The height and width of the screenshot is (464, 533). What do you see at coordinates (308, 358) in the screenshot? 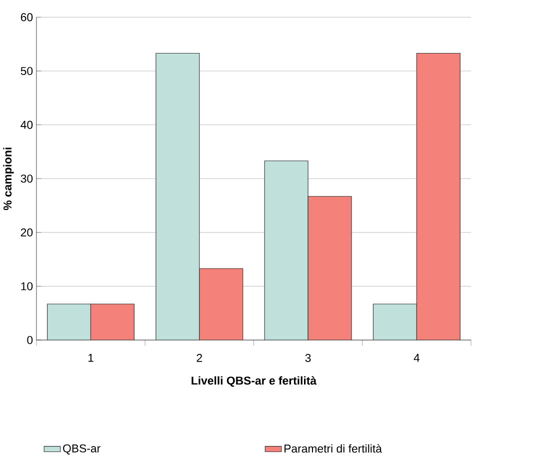
I see `x-tick-label: 3` at bounding box center [308, 358].